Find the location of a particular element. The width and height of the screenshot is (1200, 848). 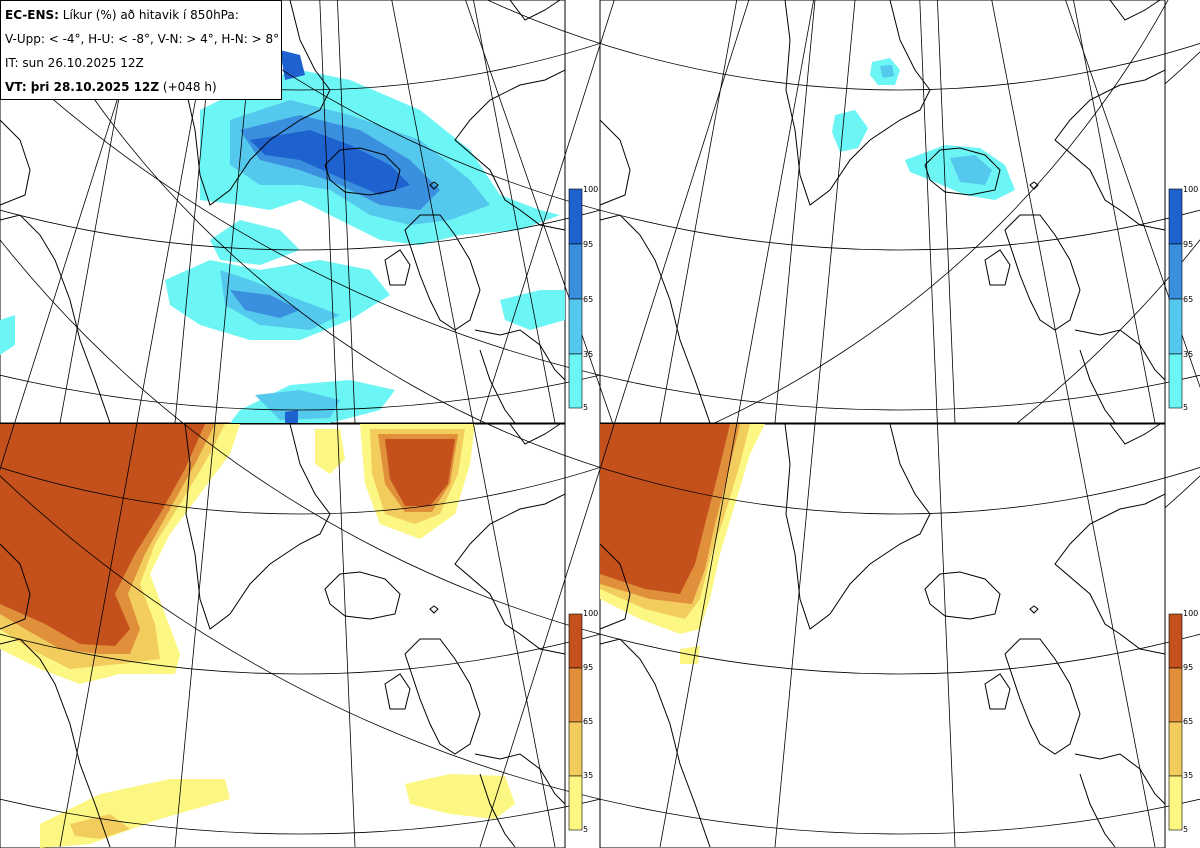

colorbar-warm-right is located at coordinates (1175, 722).